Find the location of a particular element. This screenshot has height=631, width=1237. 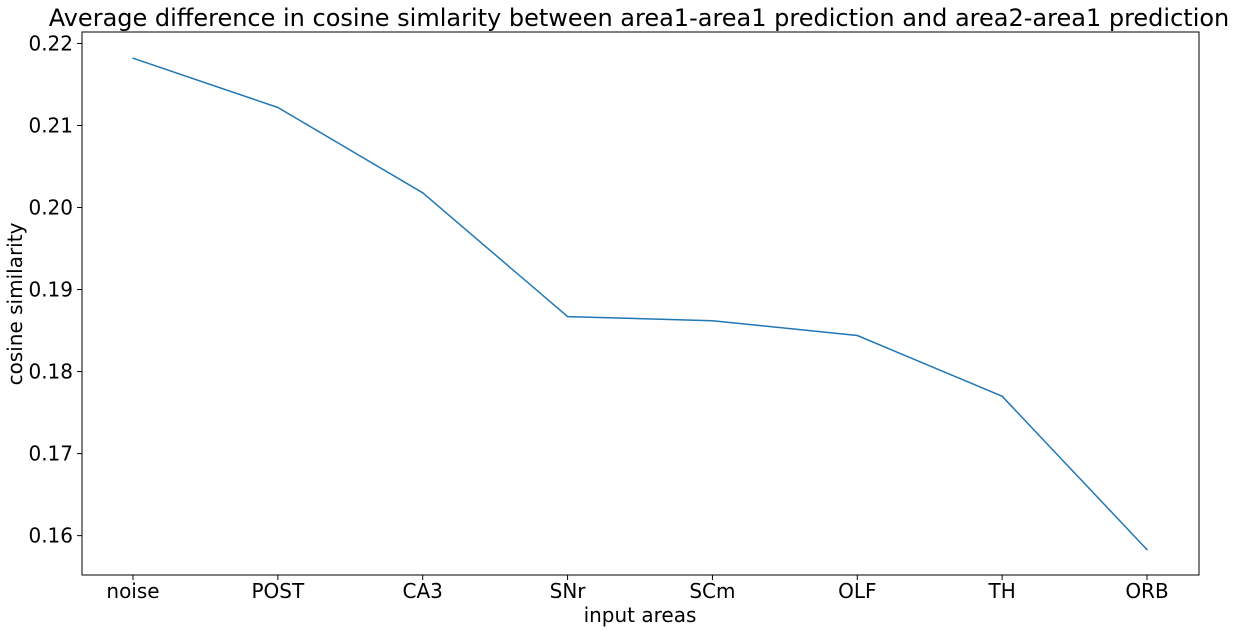

x-tick-label: ORB is located at coordinates (1146, 591).